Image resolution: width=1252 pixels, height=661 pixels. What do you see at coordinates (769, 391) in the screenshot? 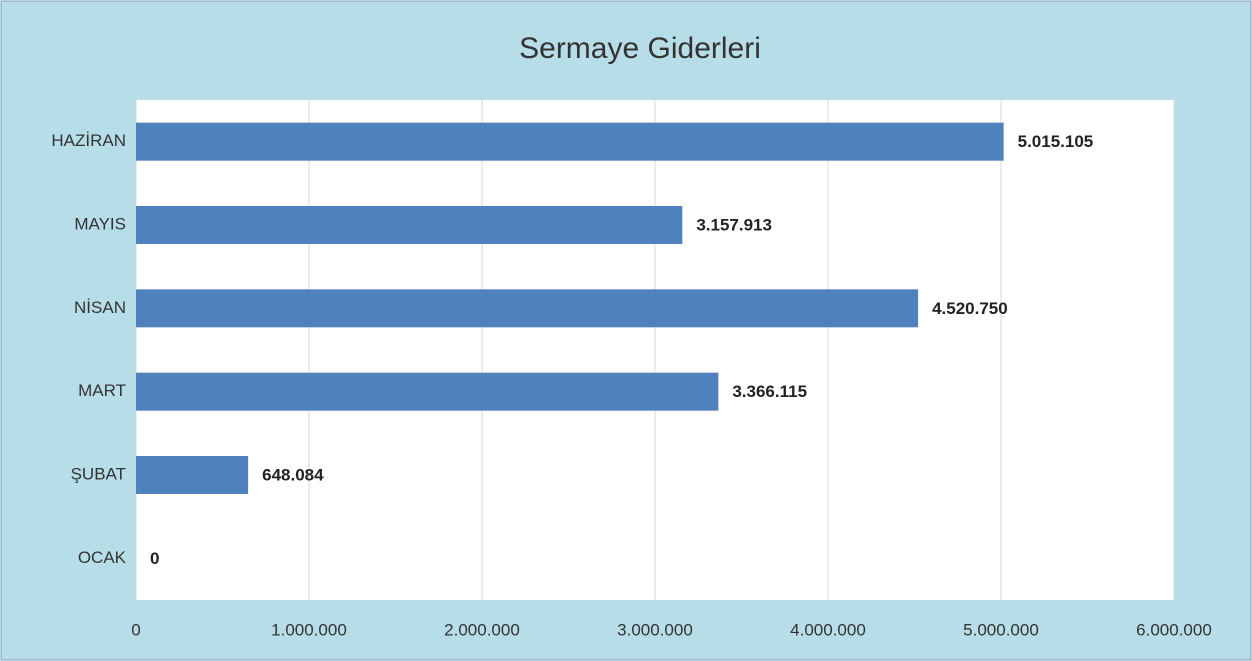
I see `value-label: 3.366.115` at bounding box center [769, 391].